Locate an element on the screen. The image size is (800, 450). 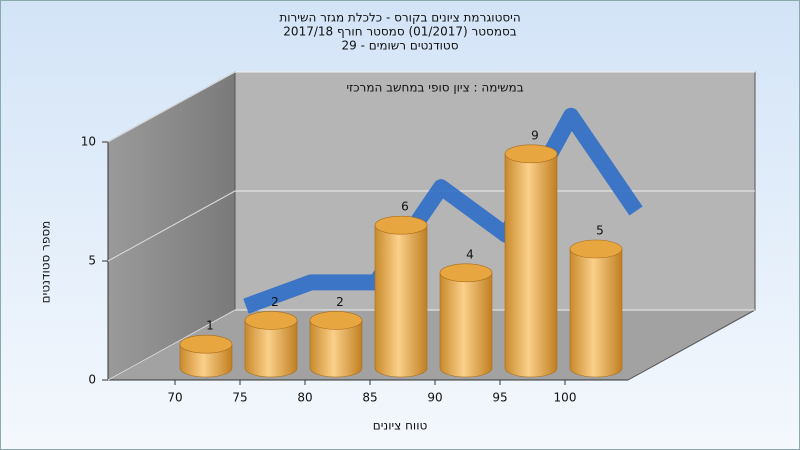
y-tick-label: 10 is located at coordinates (88, 142).